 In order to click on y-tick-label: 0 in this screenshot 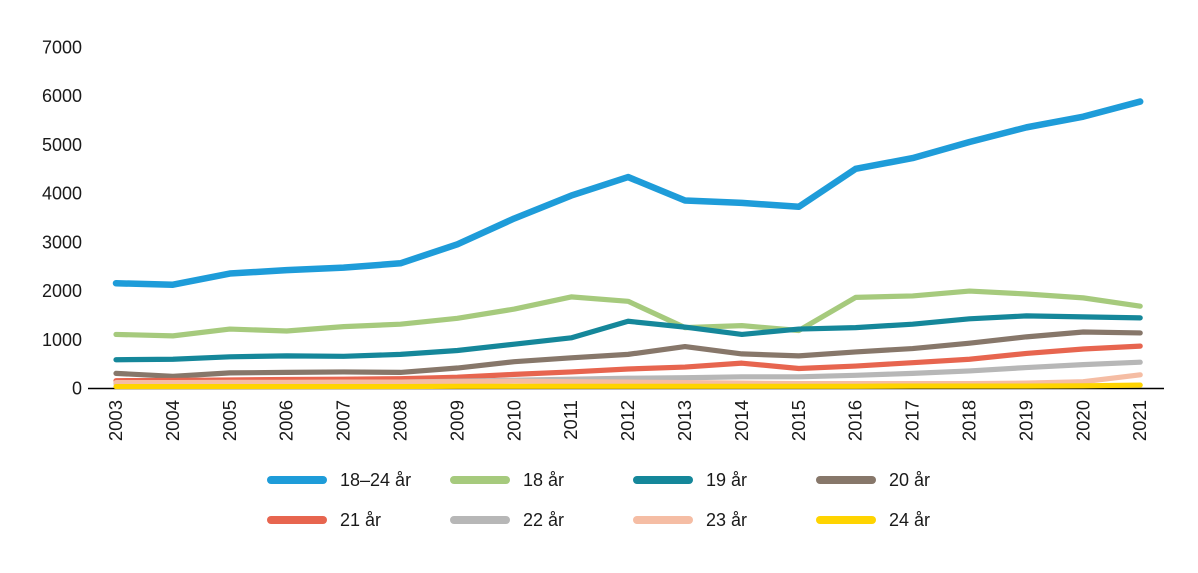, I will do `click(77, 389)`.